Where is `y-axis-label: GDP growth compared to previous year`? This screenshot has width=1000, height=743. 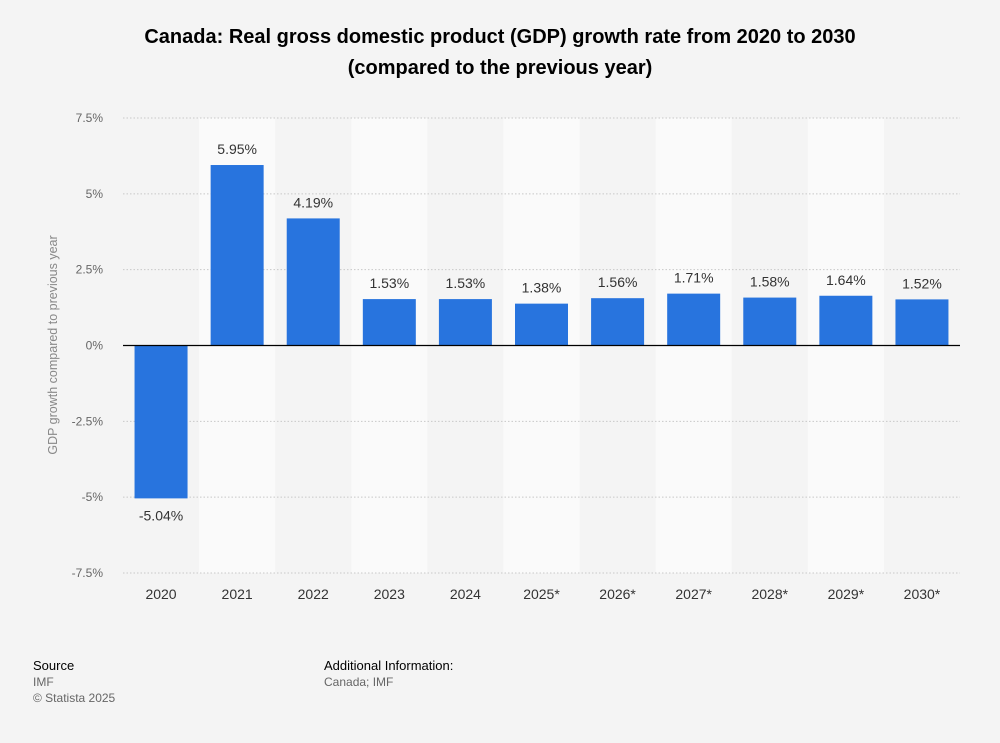
y-axis-label: GDP growth compared to previous year is located at coordinates (53, 344).